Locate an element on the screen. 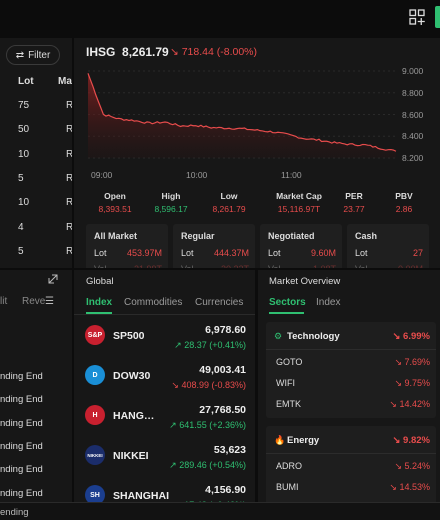 This screenshot has width=440, height=520. index-row-dow30: D DOW30 49,003.41 ↘ 408.99 (-0.83%) is located at coordinates (164, 380).